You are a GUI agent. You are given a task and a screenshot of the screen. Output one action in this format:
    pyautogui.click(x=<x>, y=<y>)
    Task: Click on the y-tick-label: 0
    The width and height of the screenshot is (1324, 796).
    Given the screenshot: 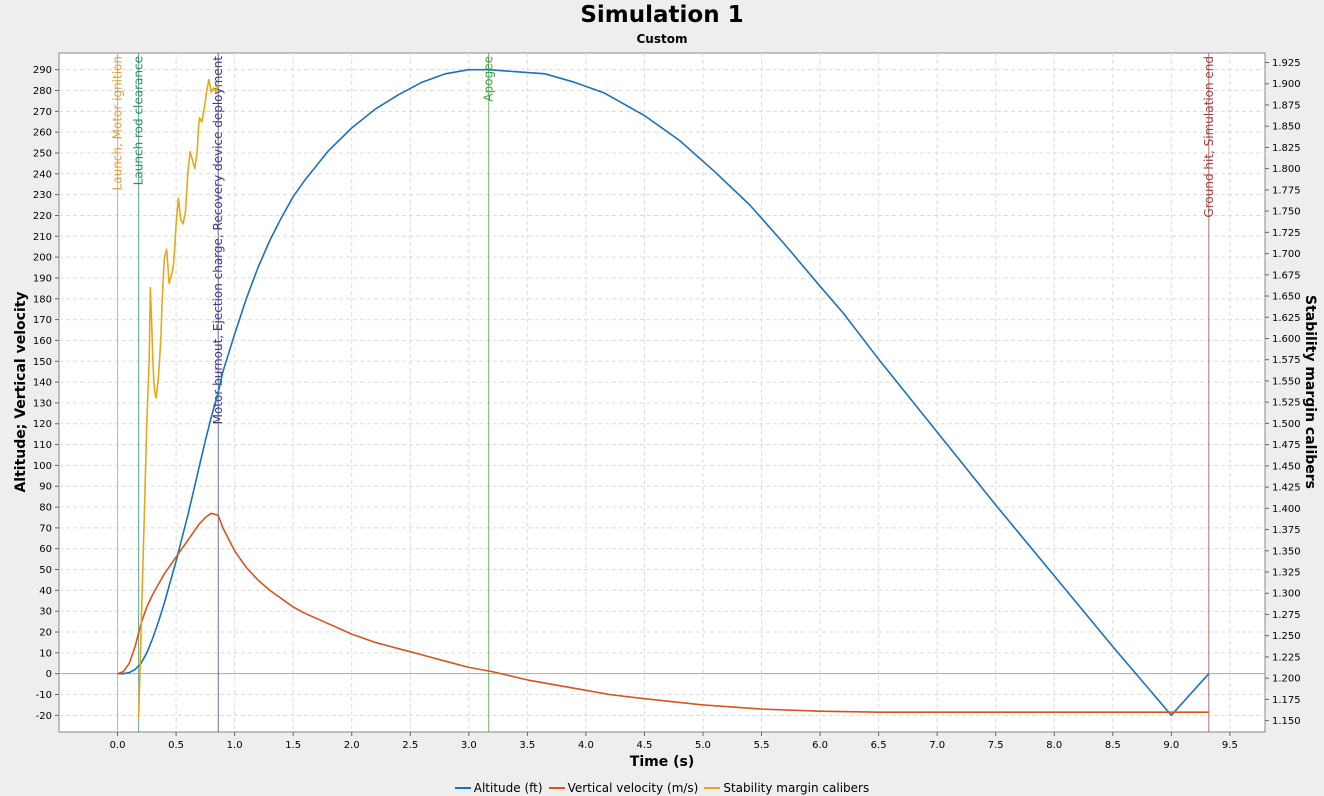 What is the action you would take?
    pyautogui.click(x=49, y=674)
    